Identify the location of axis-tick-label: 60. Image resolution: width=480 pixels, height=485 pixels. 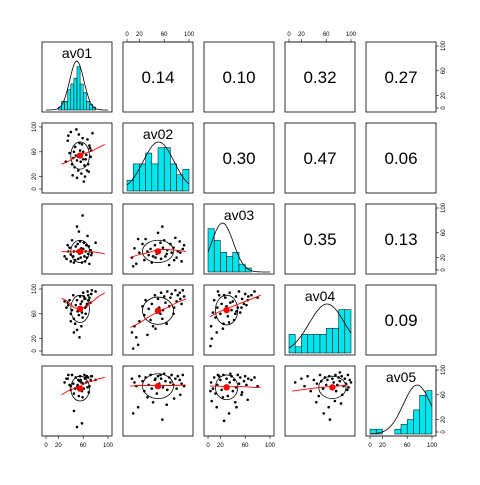
(35, 151).